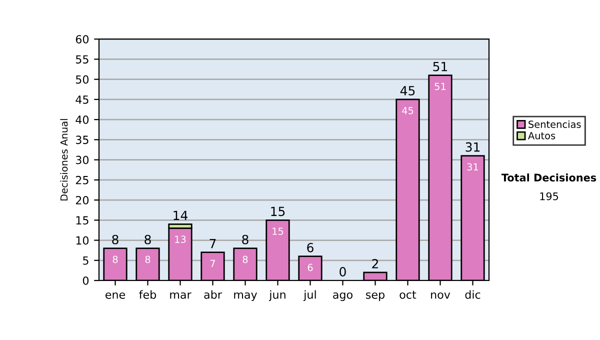 The image size is (600, 340). Describe the element at coordinates (64, 159) in the screenshot. I see `y-axis-title: Decisiones Anual` at that location.